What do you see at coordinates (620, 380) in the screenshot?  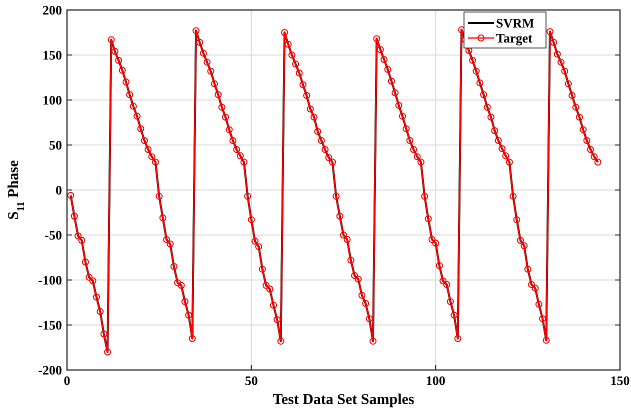 I see `x-tick-label: 150` at bounding box center [620, 380].